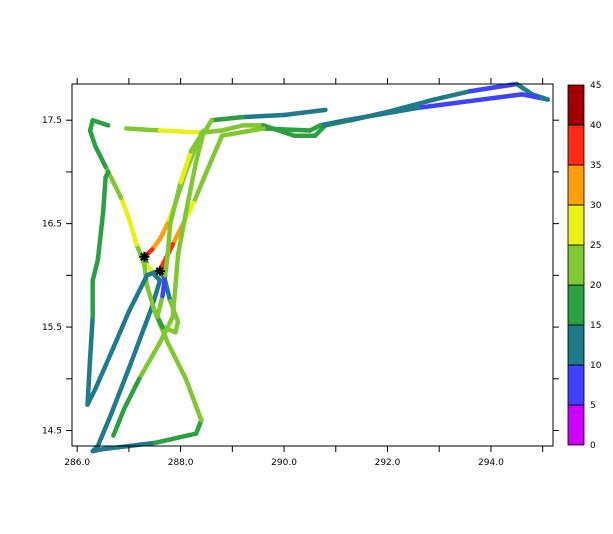  What do you see at coordinates (152, 264) in the screenshot?
I see `position-markers` at bounding box center [152, 264].